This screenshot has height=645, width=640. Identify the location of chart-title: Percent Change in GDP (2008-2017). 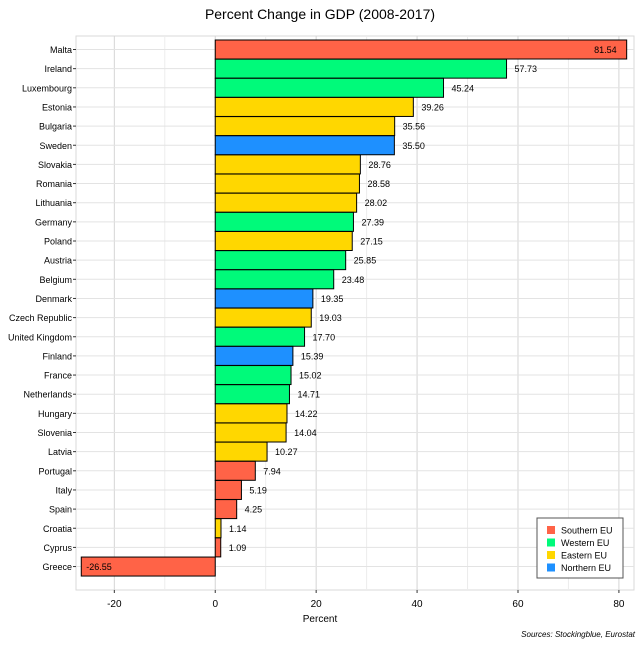
(320, 14).